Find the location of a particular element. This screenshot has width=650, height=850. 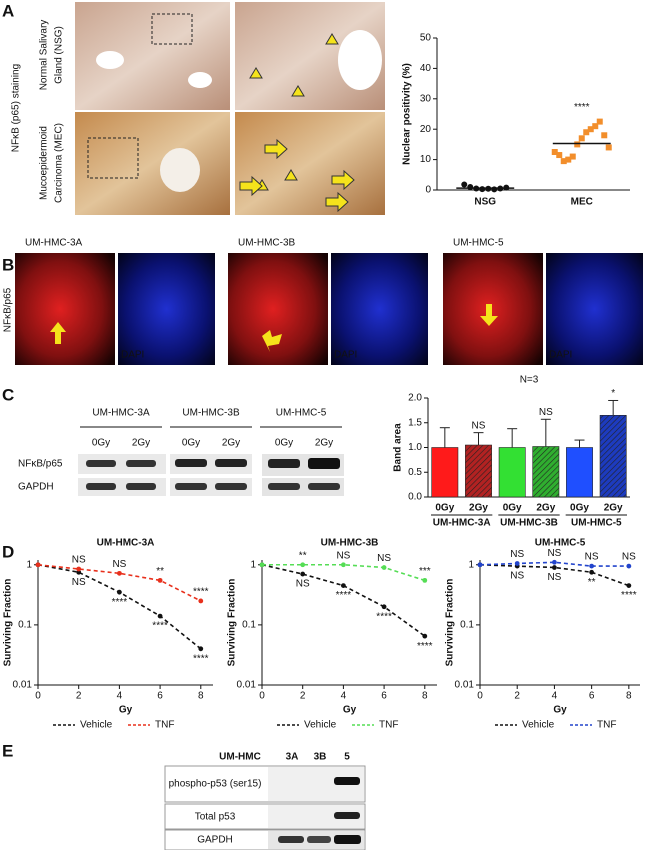

row-label: Total p53 is located at coordinates (215, 817).